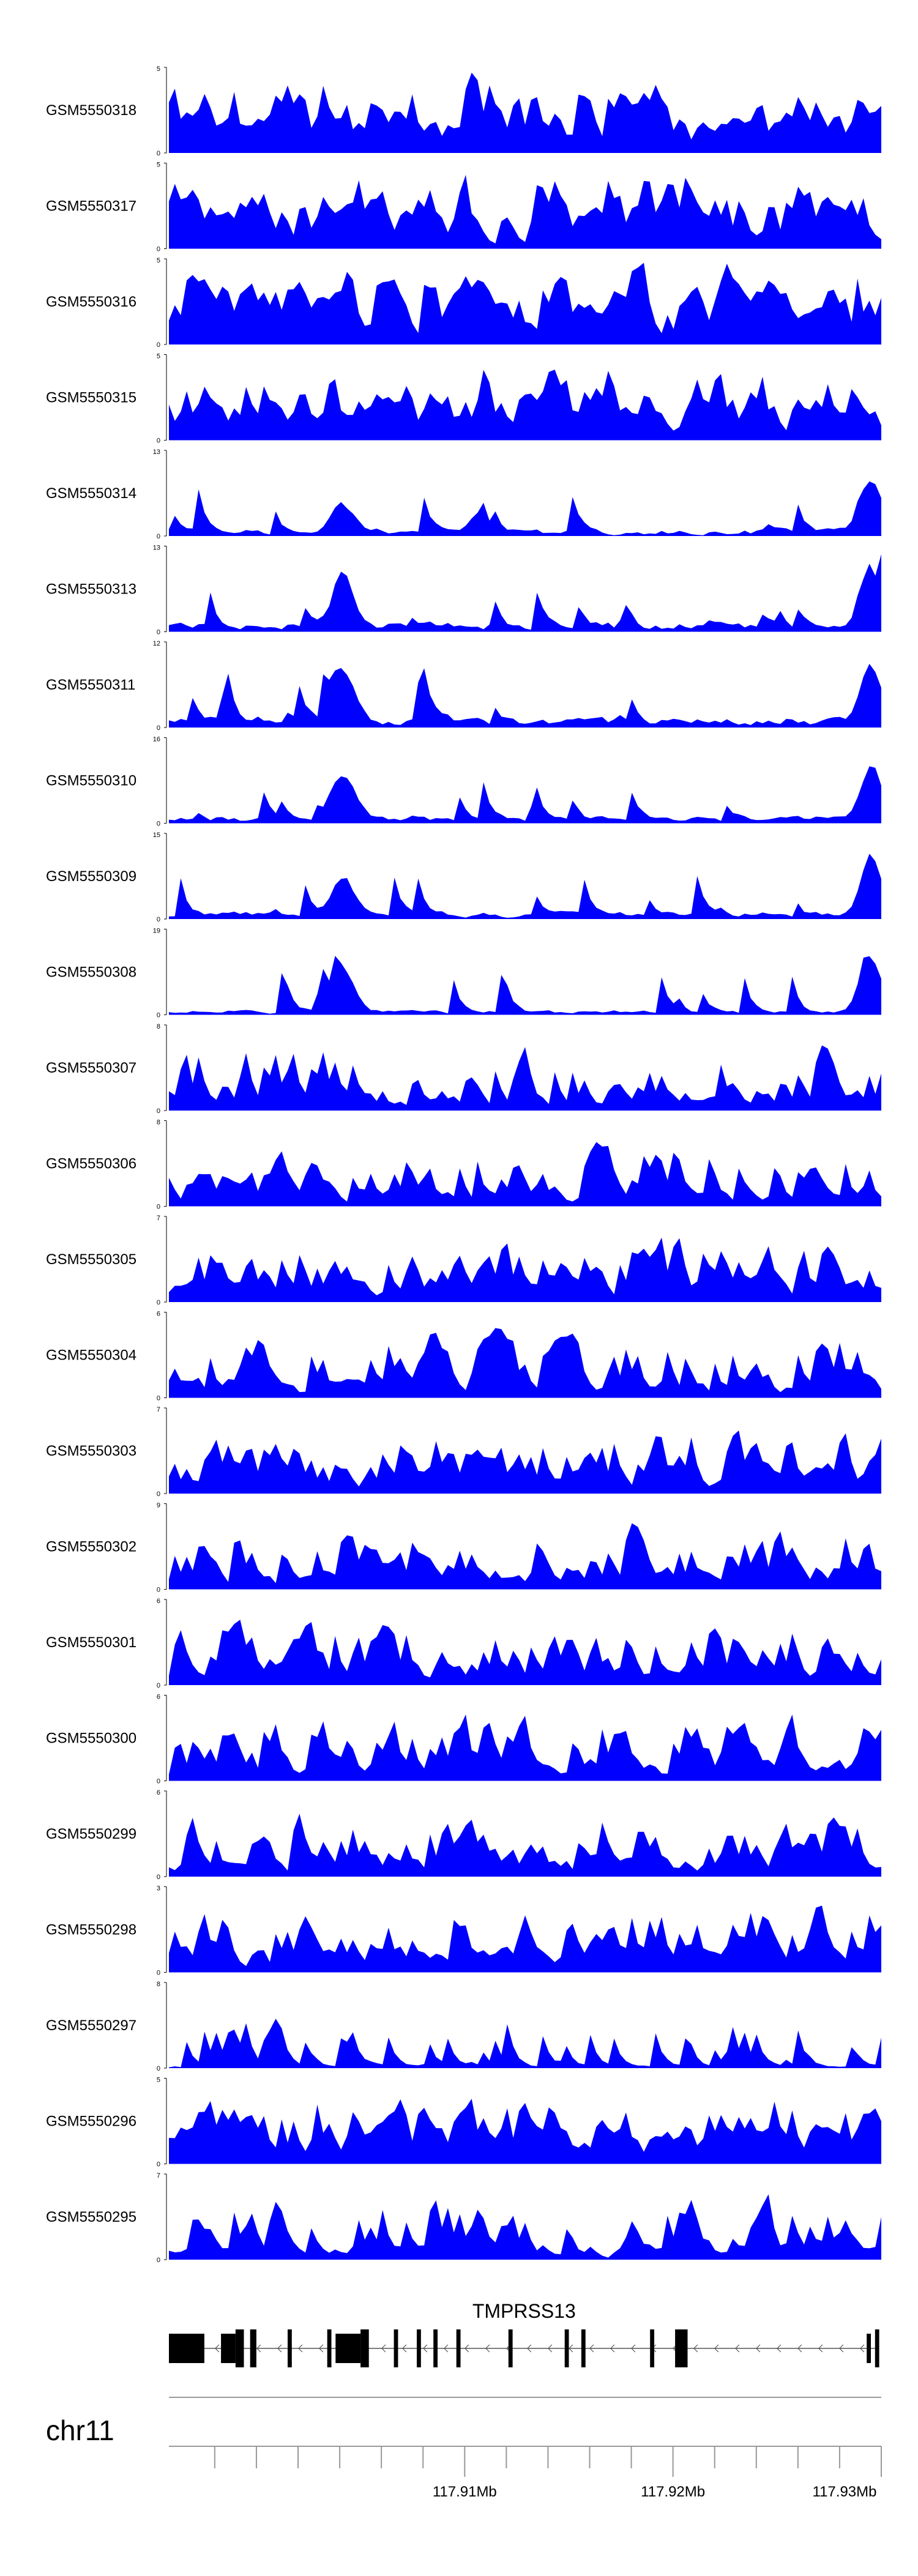 The height and width of the screenshot is (2576, 918). Describe the element at coordinates (463, 590) in the screenshot. I see `coverage-track: GSM5550313 13 0` at that location.